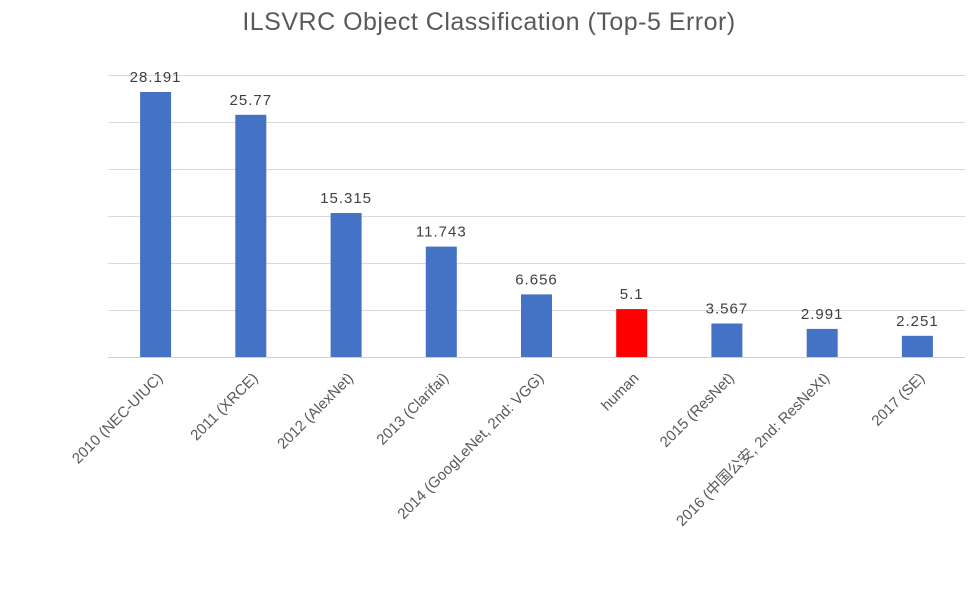  What do you see at coordinates (822, 314) in the screenshot?
I see `data-label-7: 2.991` at bounding box center [822, 314].